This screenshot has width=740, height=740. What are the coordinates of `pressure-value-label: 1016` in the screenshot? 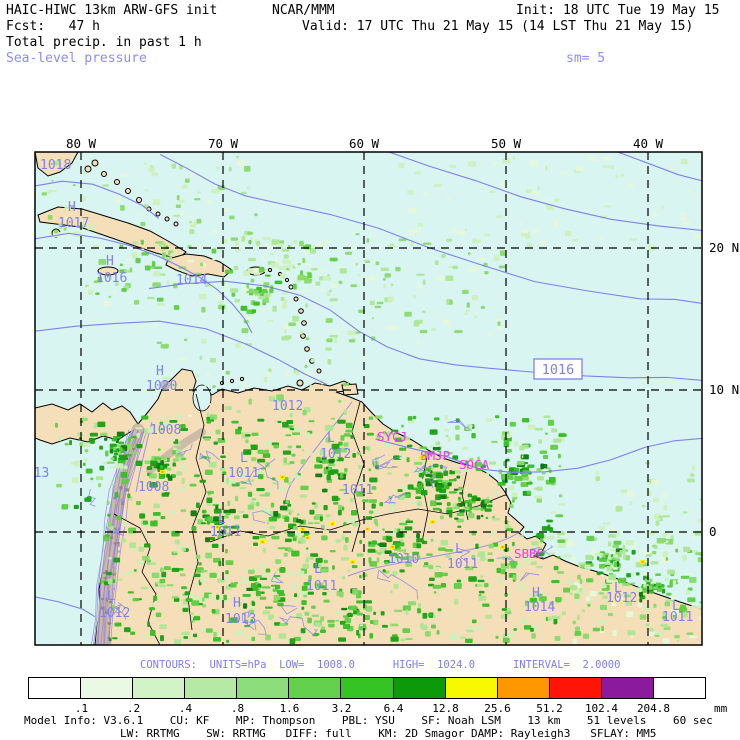 It's located at (111, 278).